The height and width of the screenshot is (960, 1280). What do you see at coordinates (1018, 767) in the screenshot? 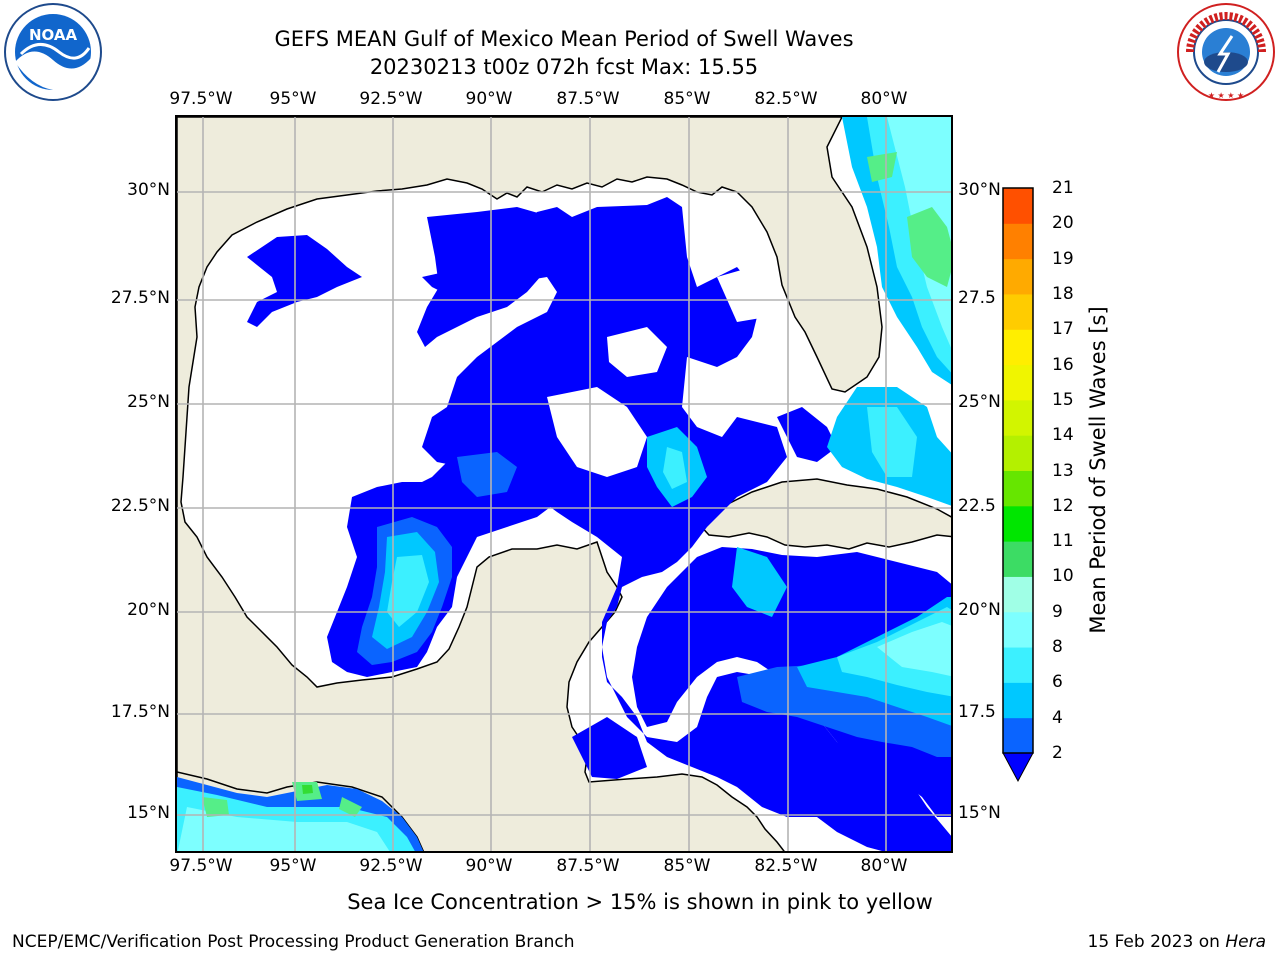
I see `colorbar-underflow-triangle` at bounding box center [1018, 767].